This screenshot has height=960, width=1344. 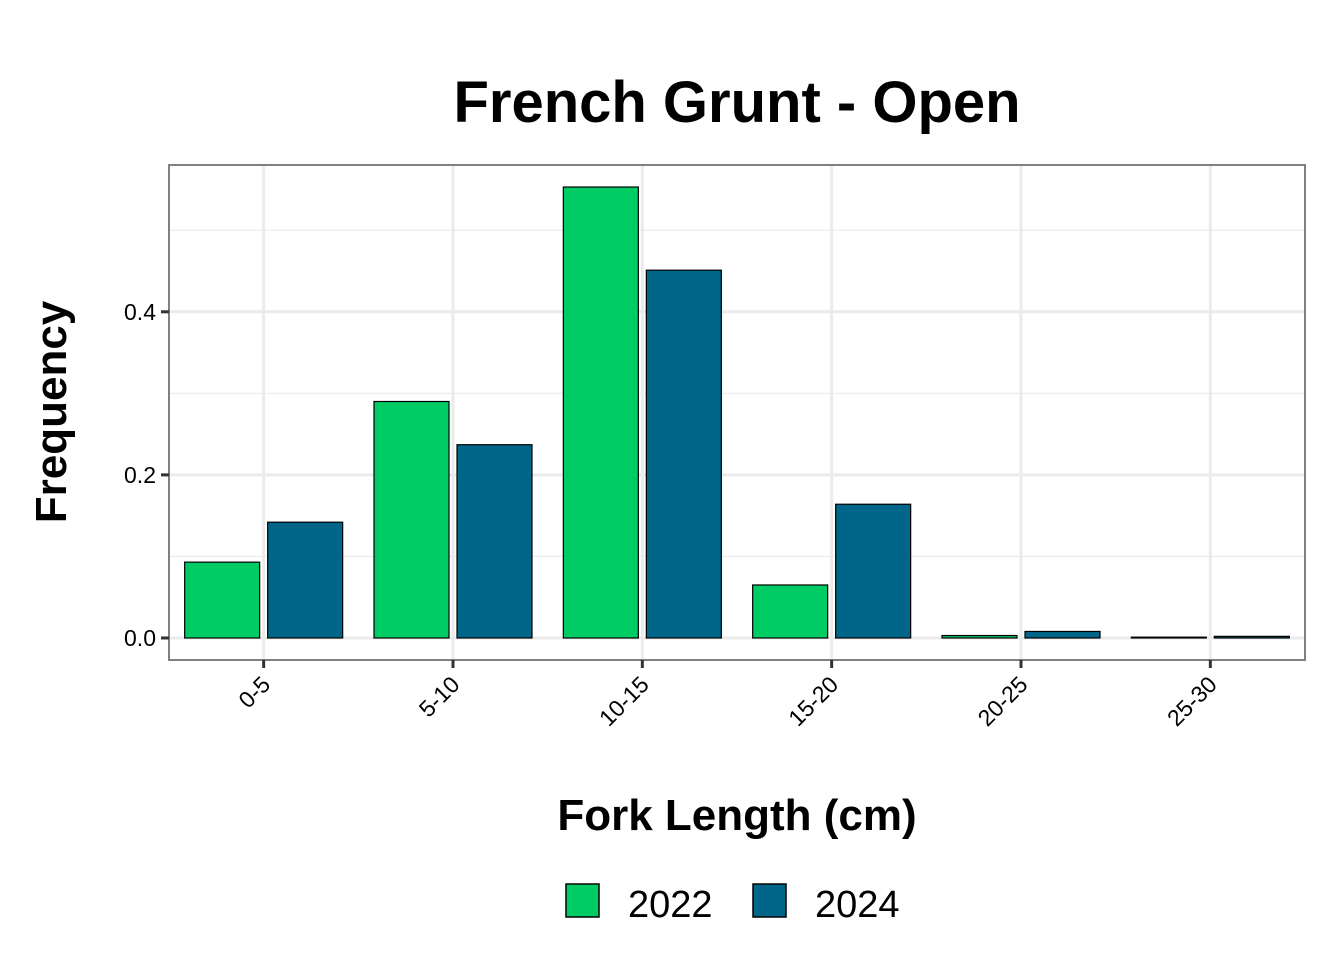 I want to click on x-tick-label: 10-15, so click(x=624, y=701).